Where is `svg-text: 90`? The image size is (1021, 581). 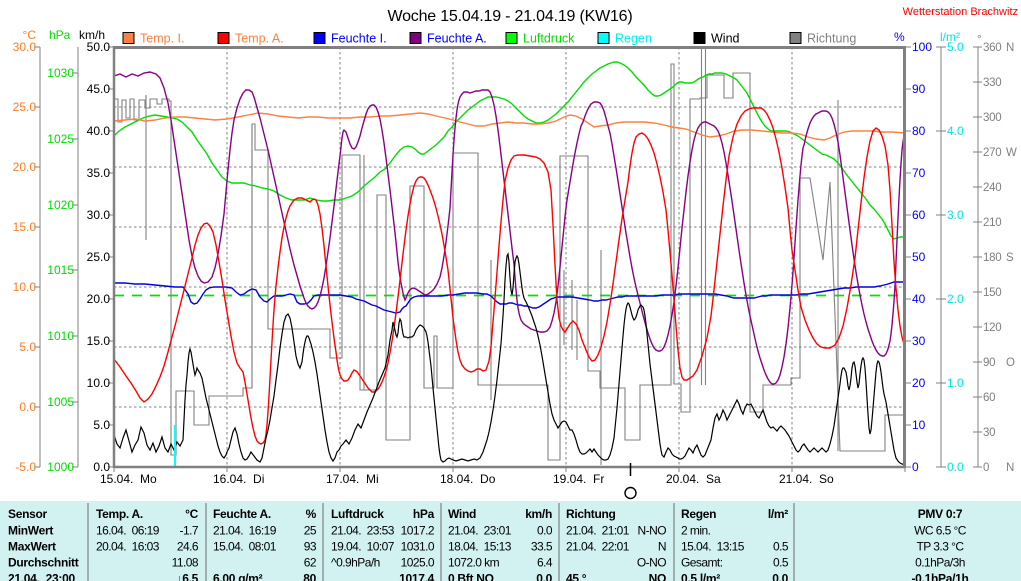
svg-text: 90 is located at coordinates (919, 89).